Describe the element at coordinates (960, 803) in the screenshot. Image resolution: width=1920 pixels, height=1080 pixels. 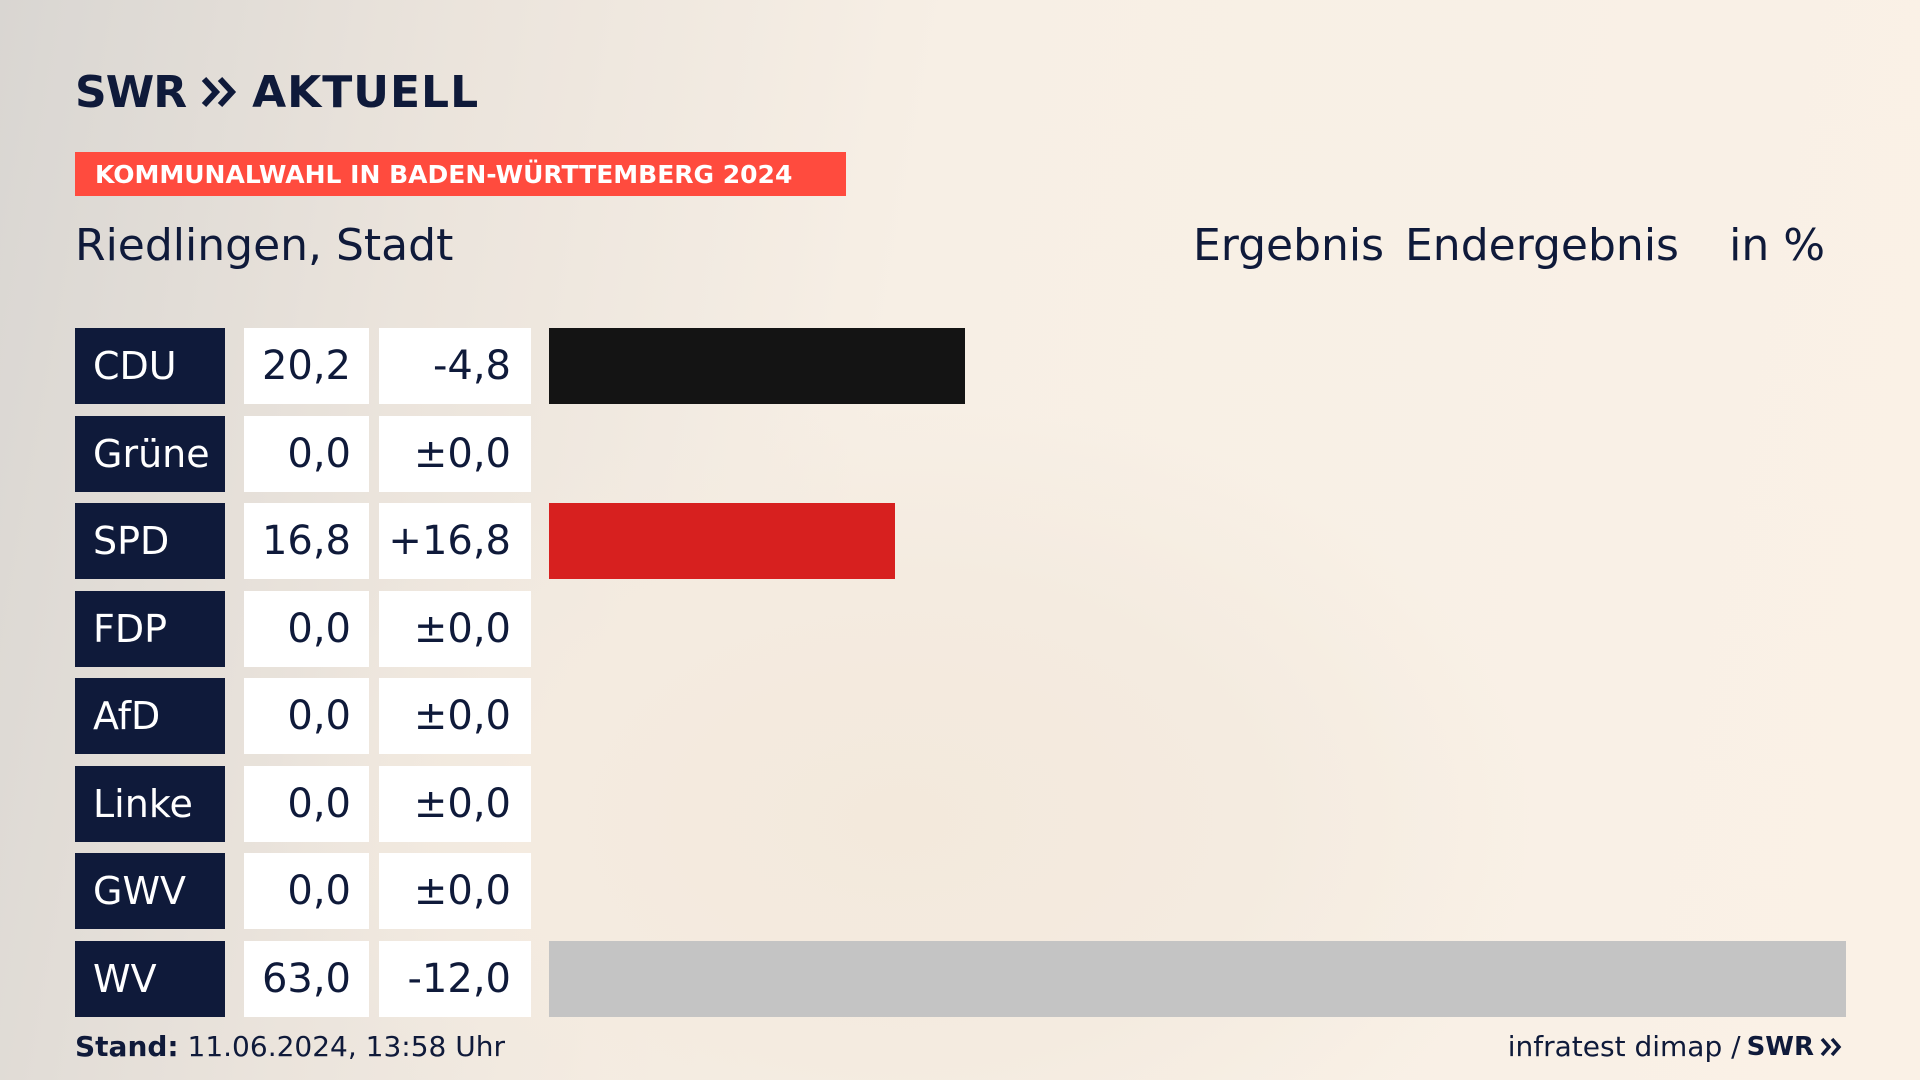
I see `result-row-linke: Linke 0,0 ±0,0` at that location.